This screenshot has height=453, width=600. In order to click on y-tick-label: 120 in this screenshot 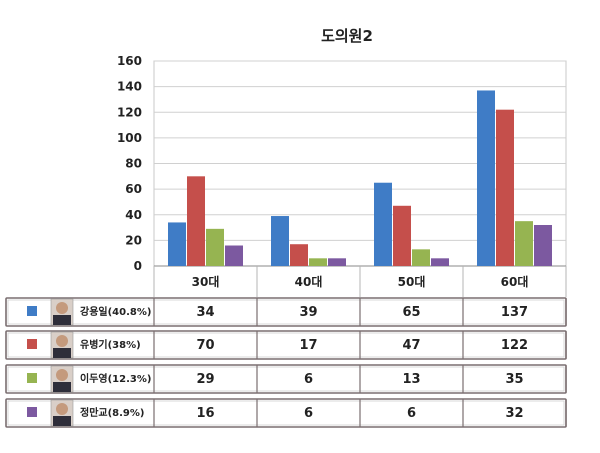, I will do `click(129, 112)`.